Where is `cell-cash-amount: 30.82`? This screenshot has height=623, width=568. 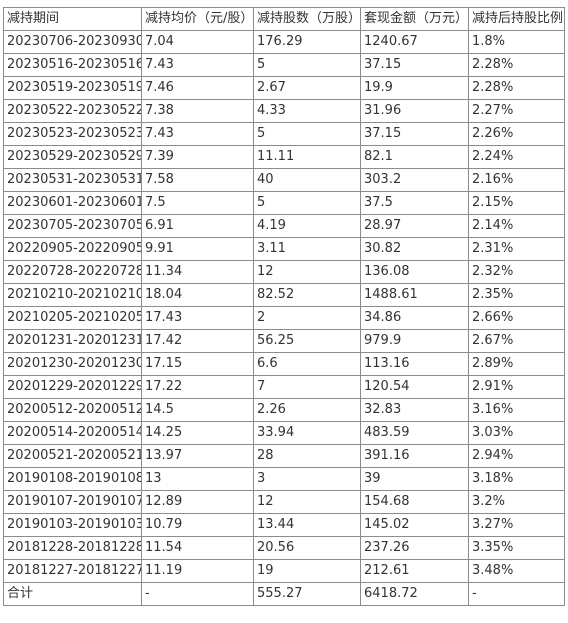
cell-cash-amount: 30.82 is located at coordinates (414, 249).